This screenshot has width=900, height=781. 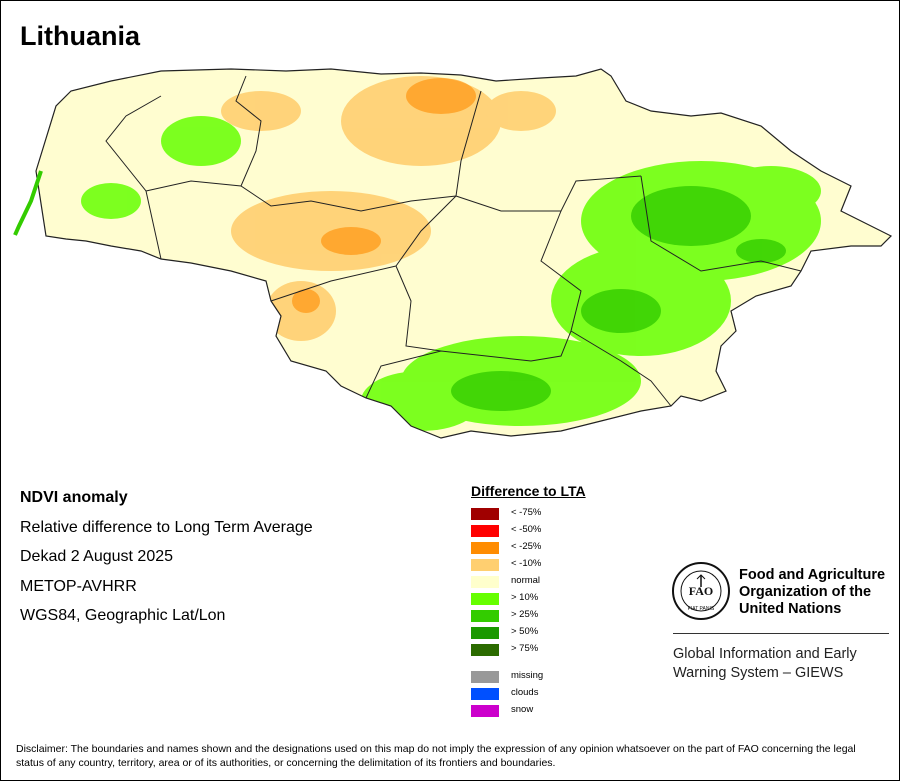 I want to click on curonian-spit, so click(x=28, y=203).